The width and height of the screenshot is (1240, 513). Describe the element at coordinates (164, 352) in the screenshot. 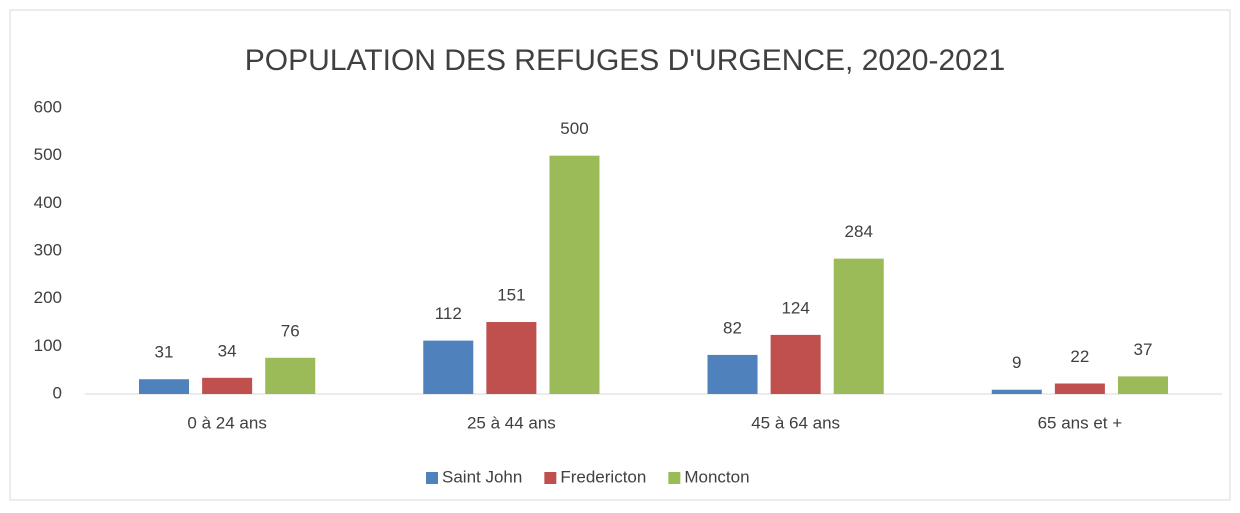

I see `data-label: 31` at that location.